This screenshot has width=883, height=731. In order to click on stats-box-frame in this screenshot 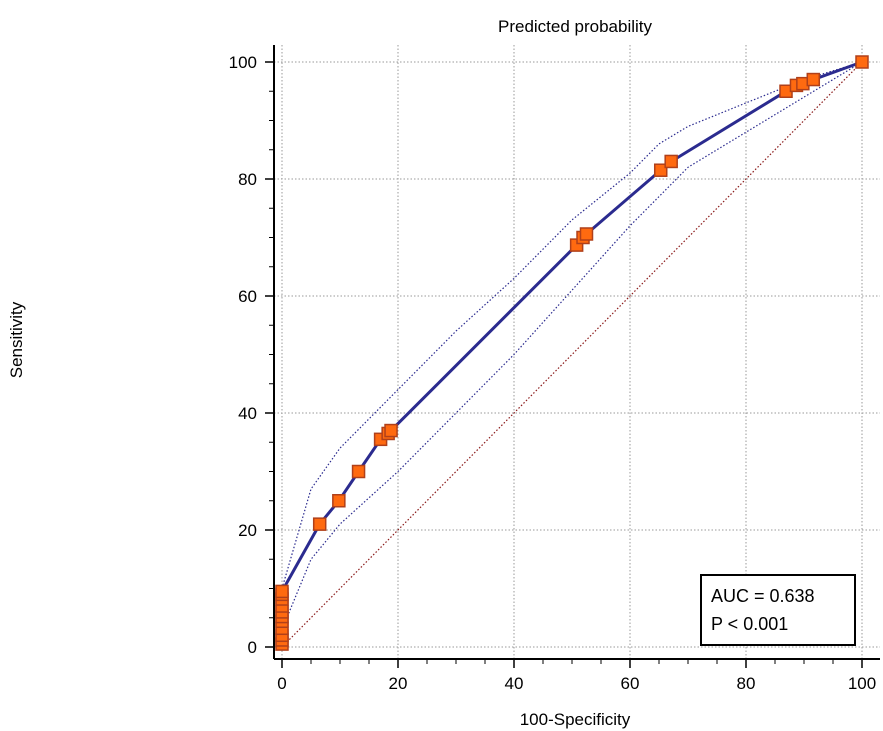, I will do `click(778, 610)`.